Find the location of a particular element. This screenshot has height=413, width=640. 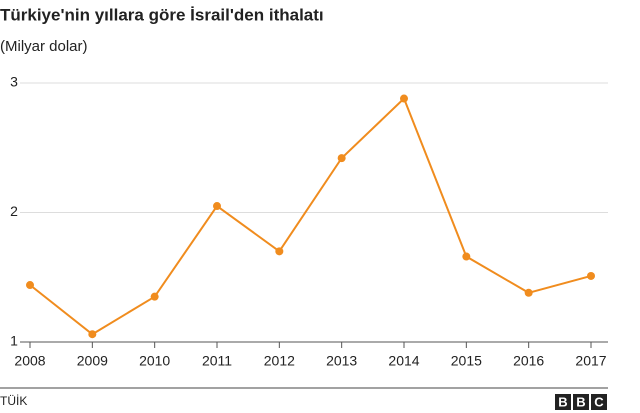

y-tick-label: 2 is located at coordinates (14, 211).